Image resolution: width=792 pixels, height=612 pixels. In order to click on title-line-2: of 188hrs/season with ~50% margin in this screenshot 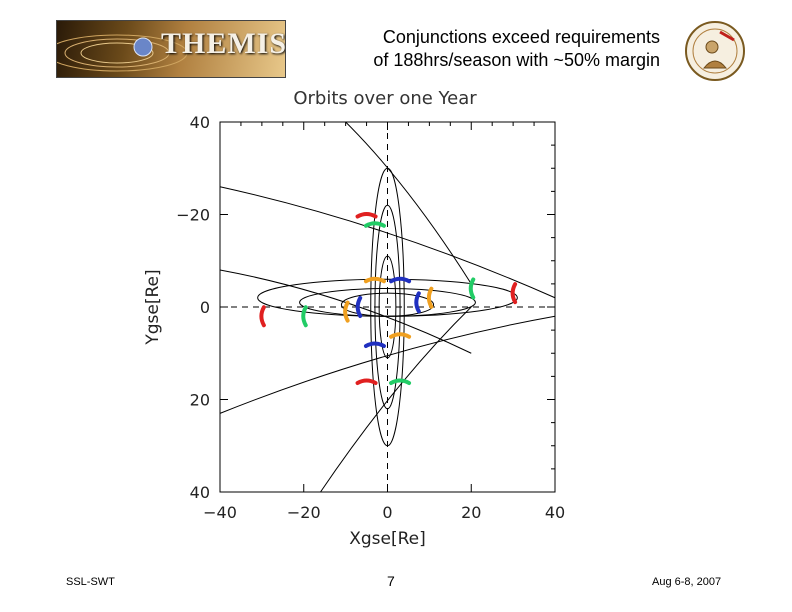, I will do `click(516, 60)`.